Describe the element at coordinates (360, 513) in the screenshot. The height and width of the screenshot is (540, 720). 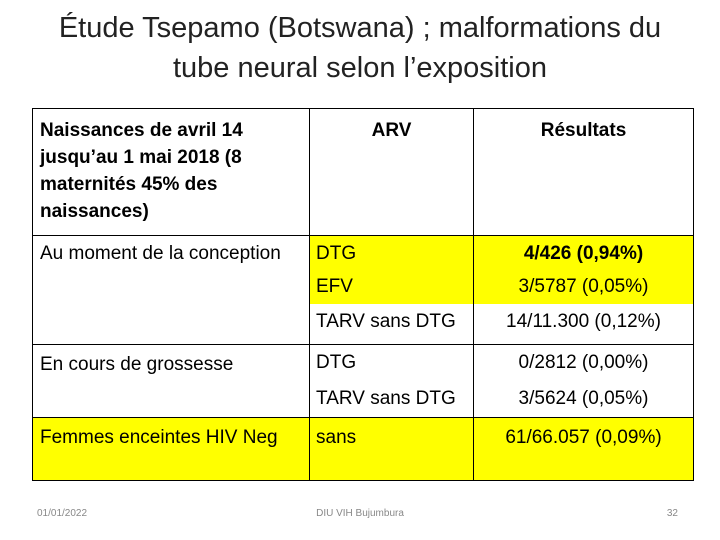
I see `footer-course: DIU VIH Bujumbura` at that location.